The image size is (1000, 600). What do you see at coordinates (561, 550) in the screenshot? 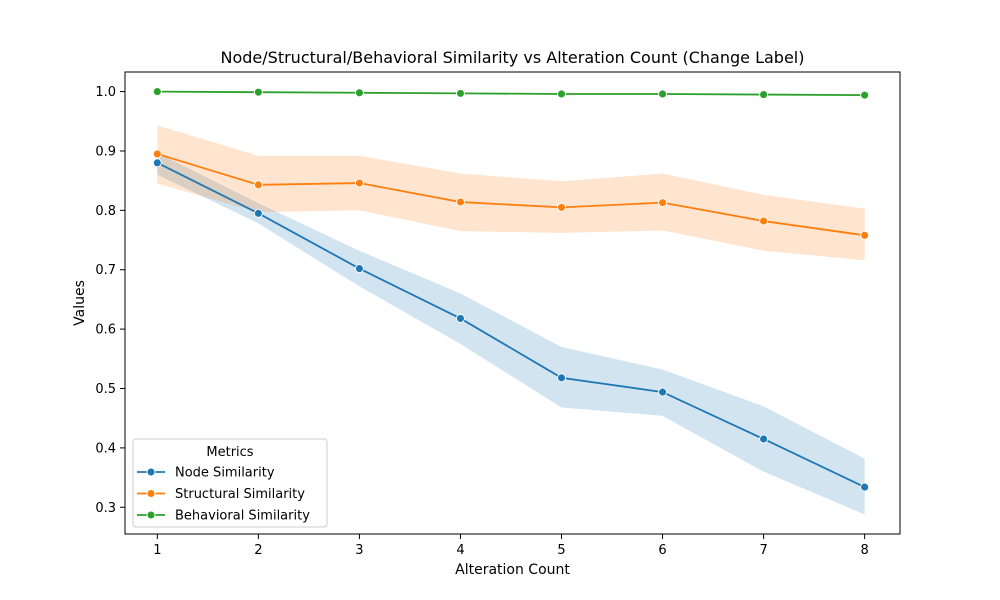
I see `x-tick-label: 5` at bounding box center [561, 550].